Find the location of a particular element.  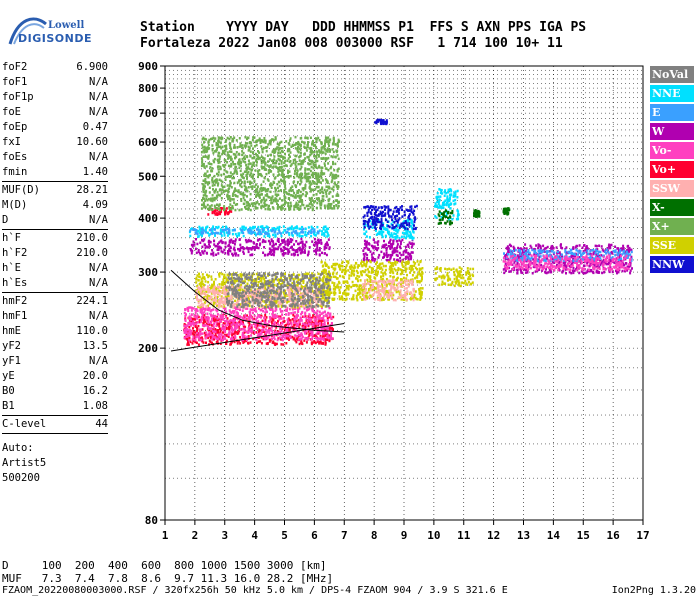

param-row-hes: h`Es N/A is located at coordinates (55, 283).